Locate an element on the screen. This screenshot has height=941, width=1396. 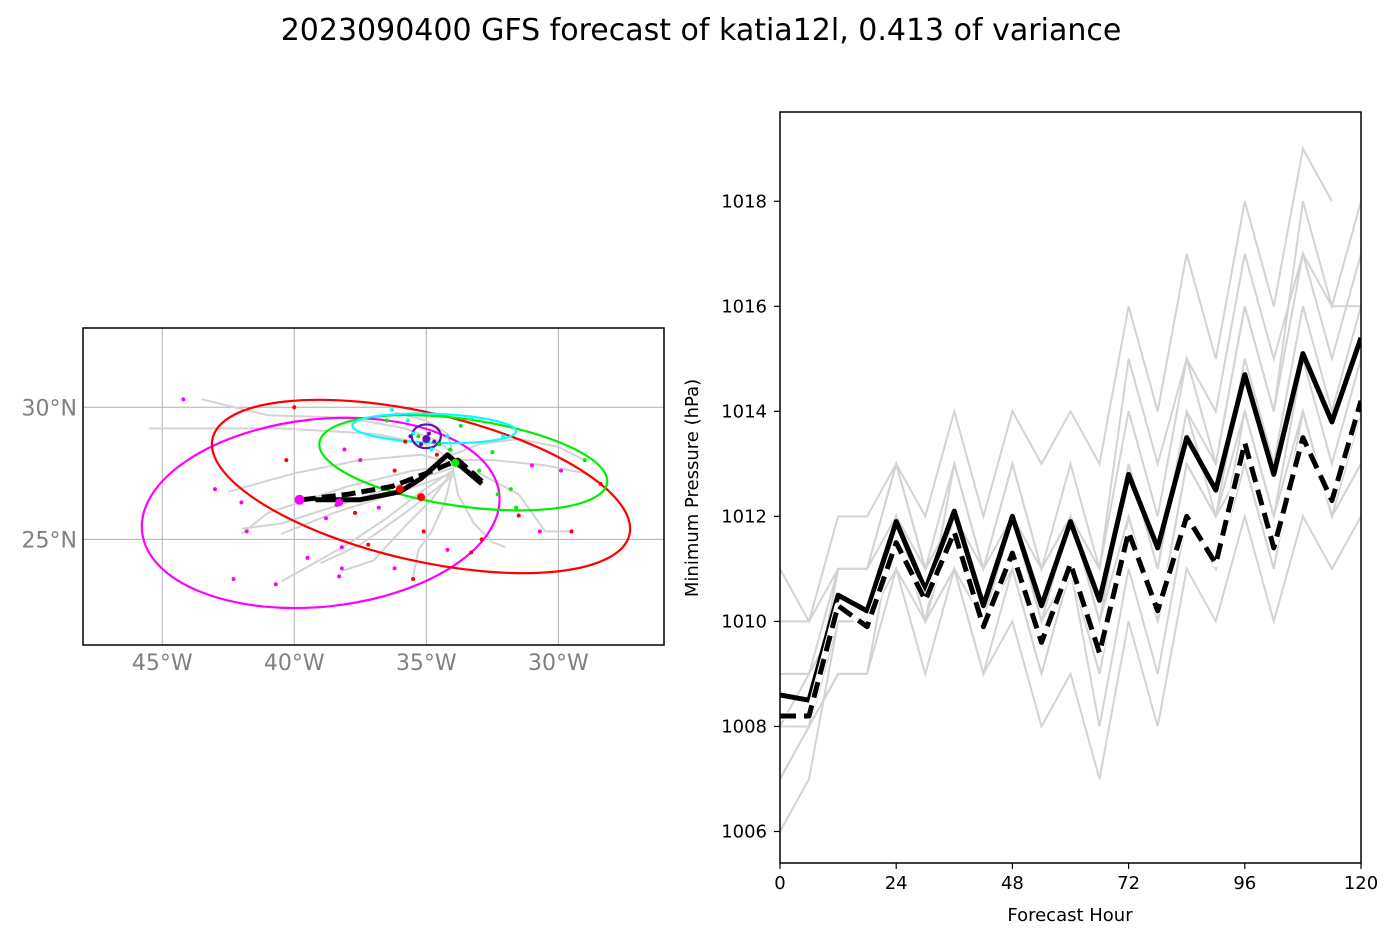
y-axis-label: Minimum Pressure (hPa) is located at coordinates (692, 488).